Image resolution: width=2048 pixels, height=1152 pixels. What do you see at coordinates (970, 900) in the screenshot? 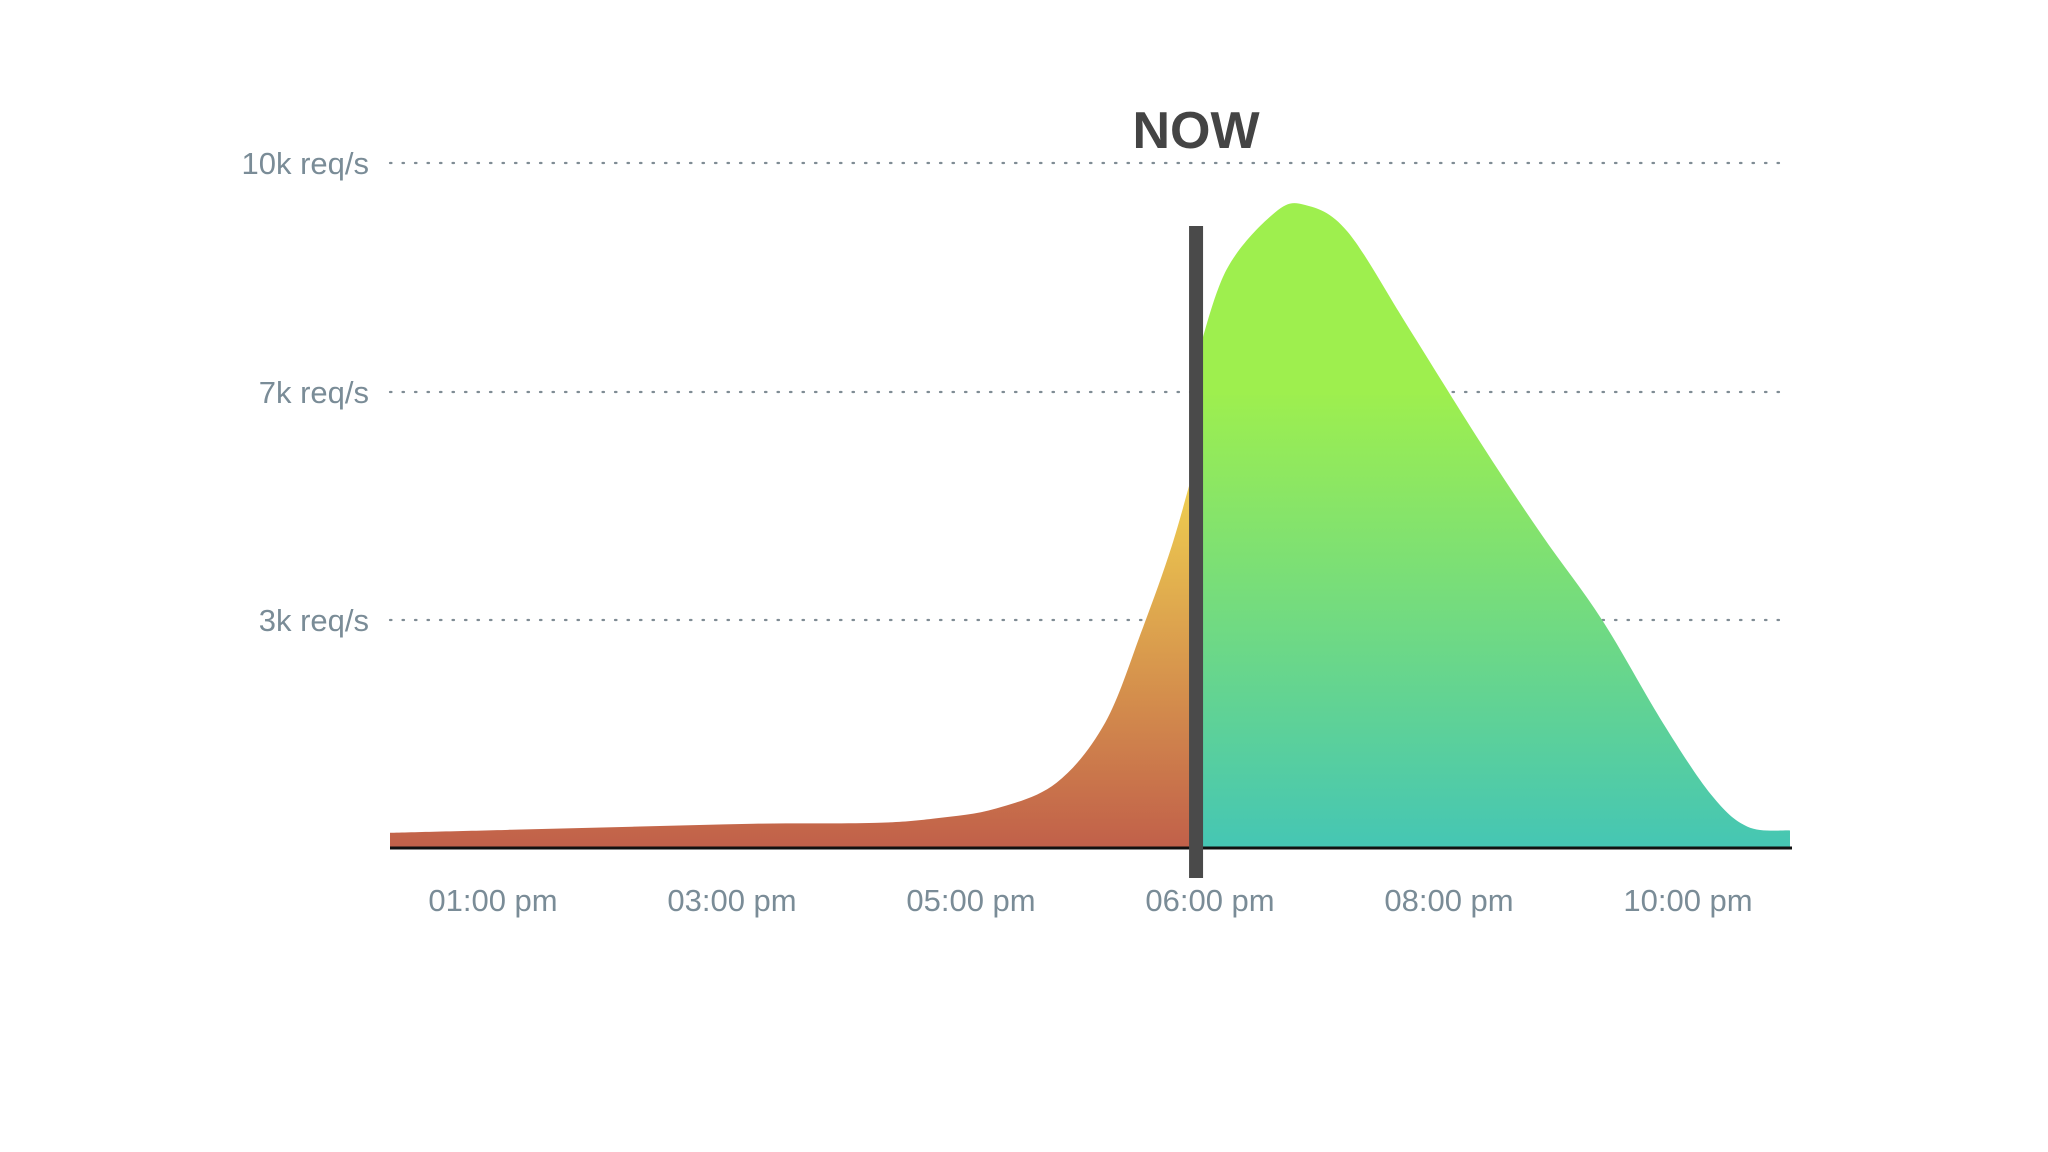
I see `x-tick-label-2: 05:00 pm` at bounding box center [970, 900].